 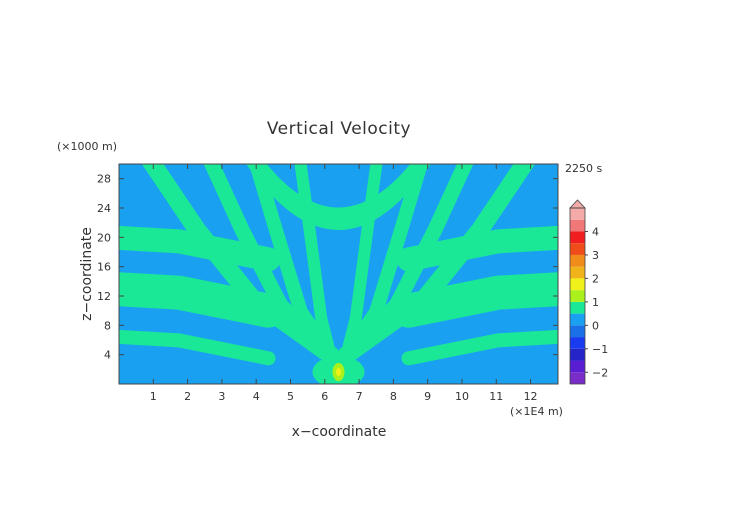 What do you see at coordinates (87, 274) in the screenshot?
I see `y-axis-label: z−coordinate` at bounding box center [87, 274].